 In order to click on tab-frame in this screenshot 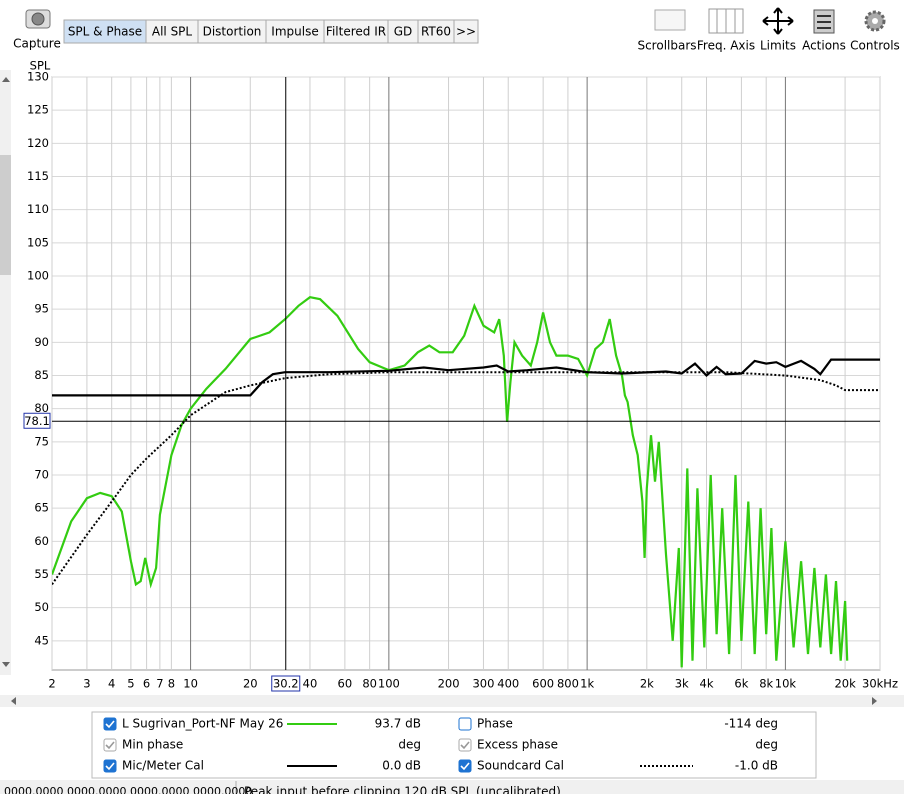, I will do `click(466, 31)`.